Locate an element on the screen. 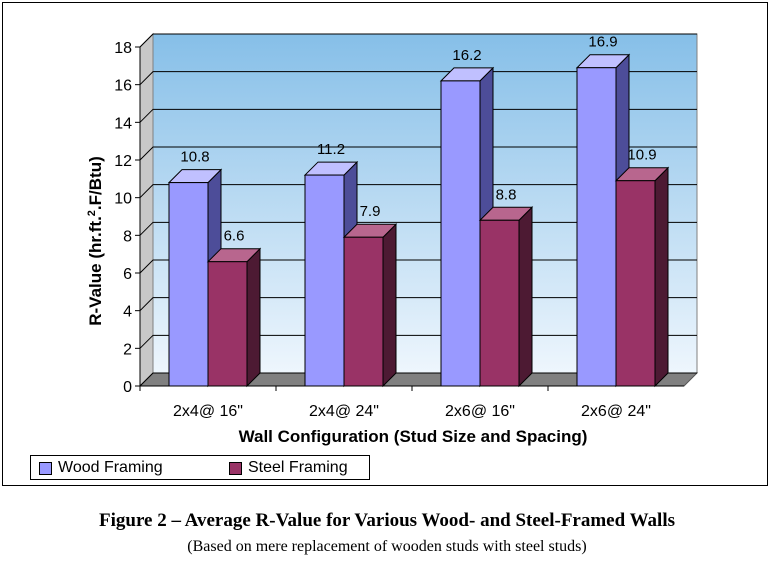 The height and width of the screenshot is (571, 774). legend-label-wood: Wood Framing is located at coordinates (110, 467).